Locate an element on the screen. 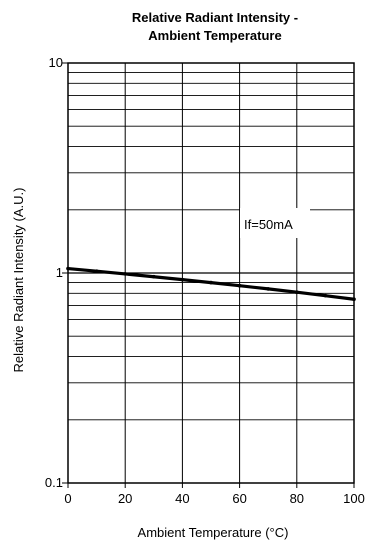 This screenshot has width=368, height=545. x-tick-label: 40 is located at coordinates (182, 498).